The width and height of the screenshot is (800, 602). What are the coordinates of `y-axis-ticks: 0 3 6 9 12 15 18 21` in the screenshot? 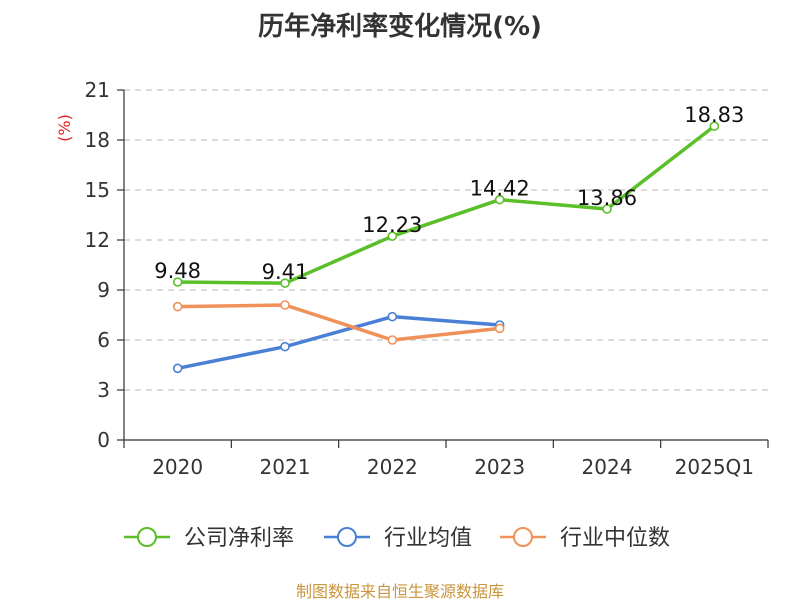 It's located at (104, 265).